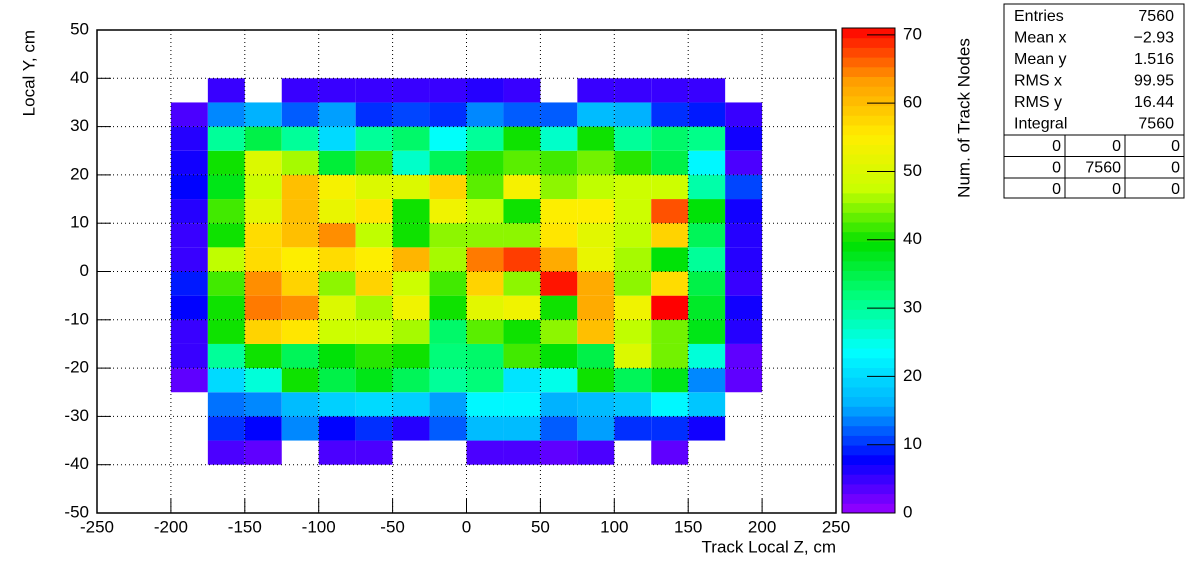 The width and height of the screenshot is (1196, 572). What do you see at coordinates (1103, 167) in the screenshot?
I see `stats-cell: 7560` at bounding box center [1103, 167].